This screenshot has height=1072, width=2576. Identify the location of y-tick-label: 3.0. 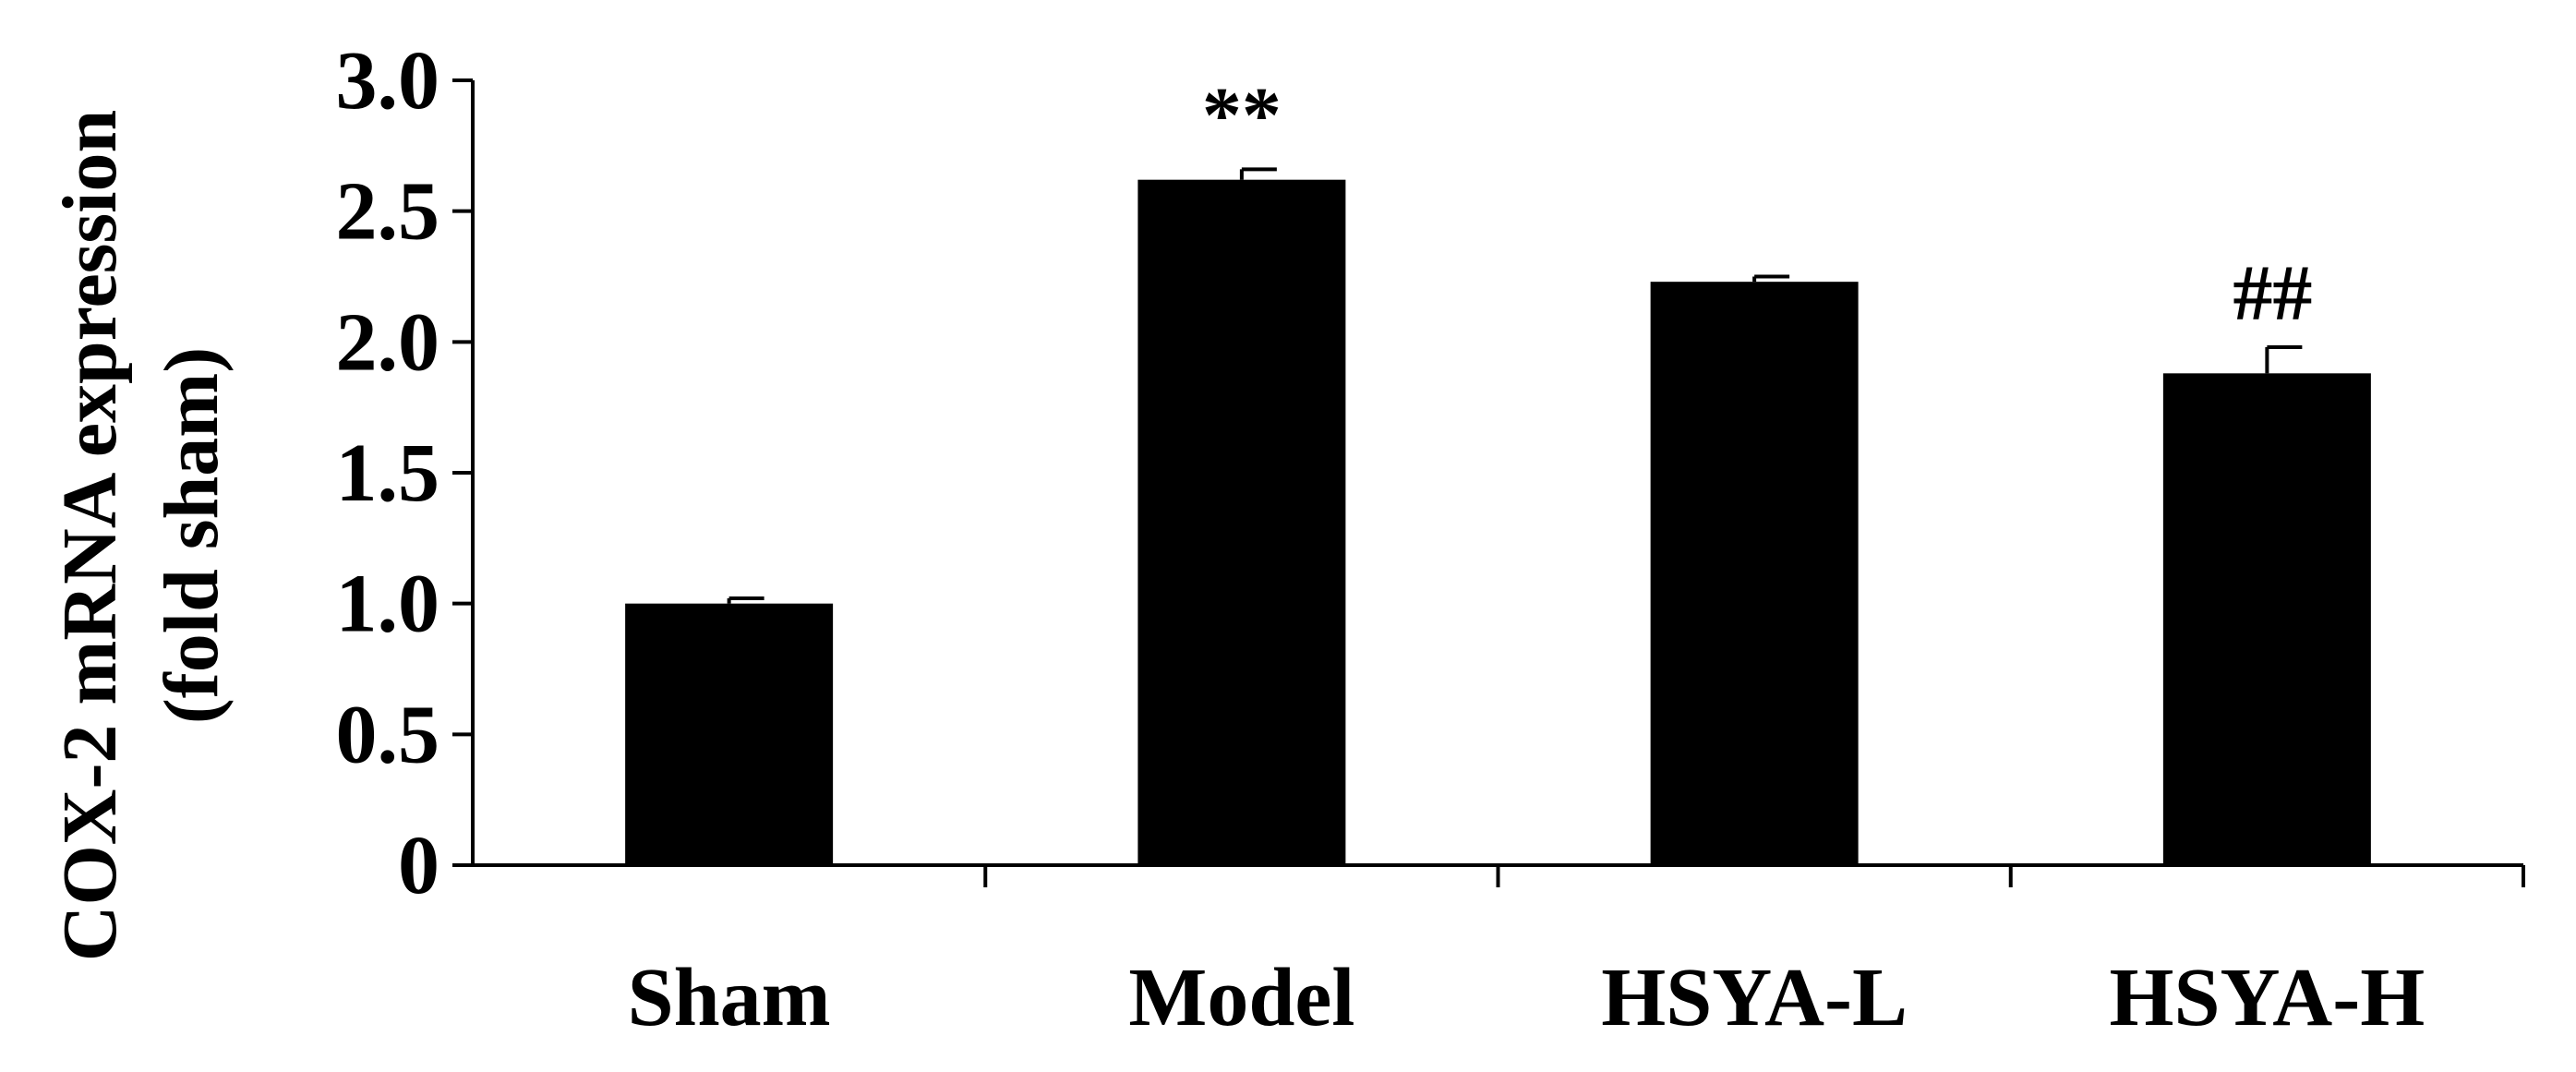
(388, 80).